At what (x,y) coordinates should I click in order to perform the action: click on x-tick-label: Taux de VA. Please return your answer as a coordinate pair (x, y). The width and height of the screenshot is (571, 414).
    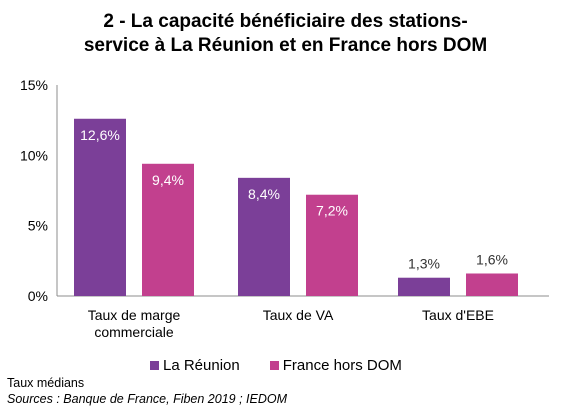
    Looking at the image, I should click on (298, 315).